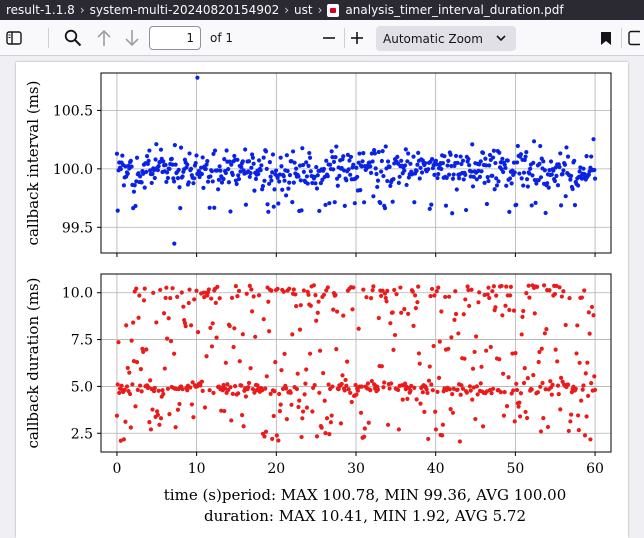 The image size is (644, 538). Describe the element at coordinates (446, 38) in the screenshot. I see `zoom-select: Automatic Zoom` at that location.